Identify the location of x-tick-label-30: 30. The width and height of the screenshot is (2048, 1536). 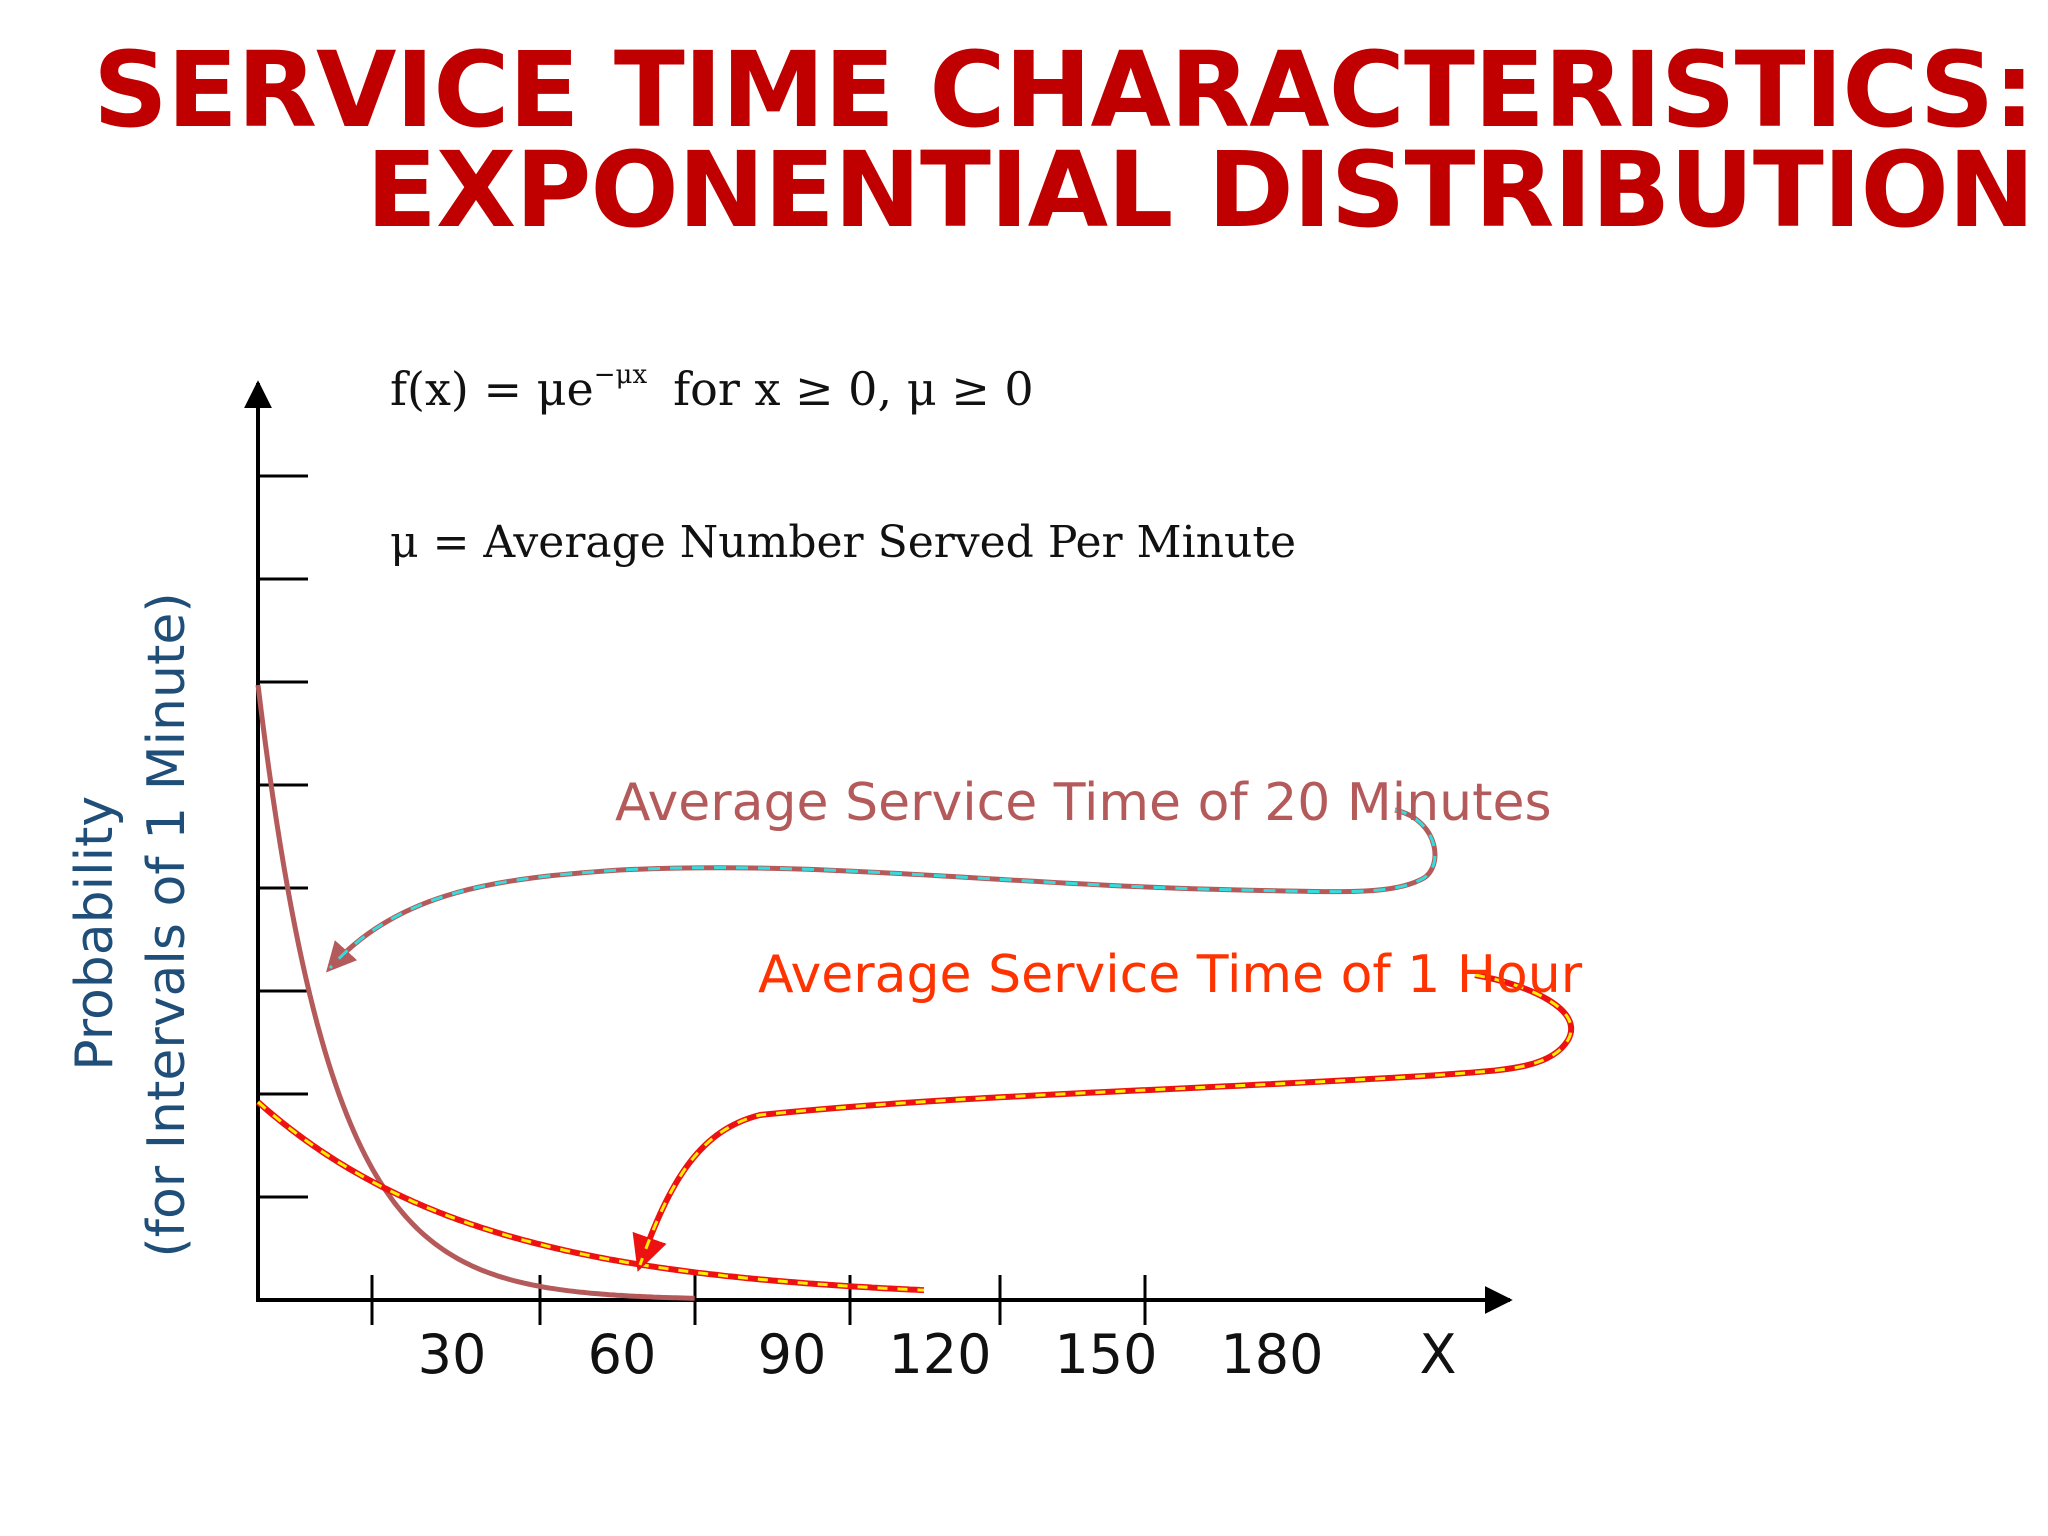
(452, 1354).